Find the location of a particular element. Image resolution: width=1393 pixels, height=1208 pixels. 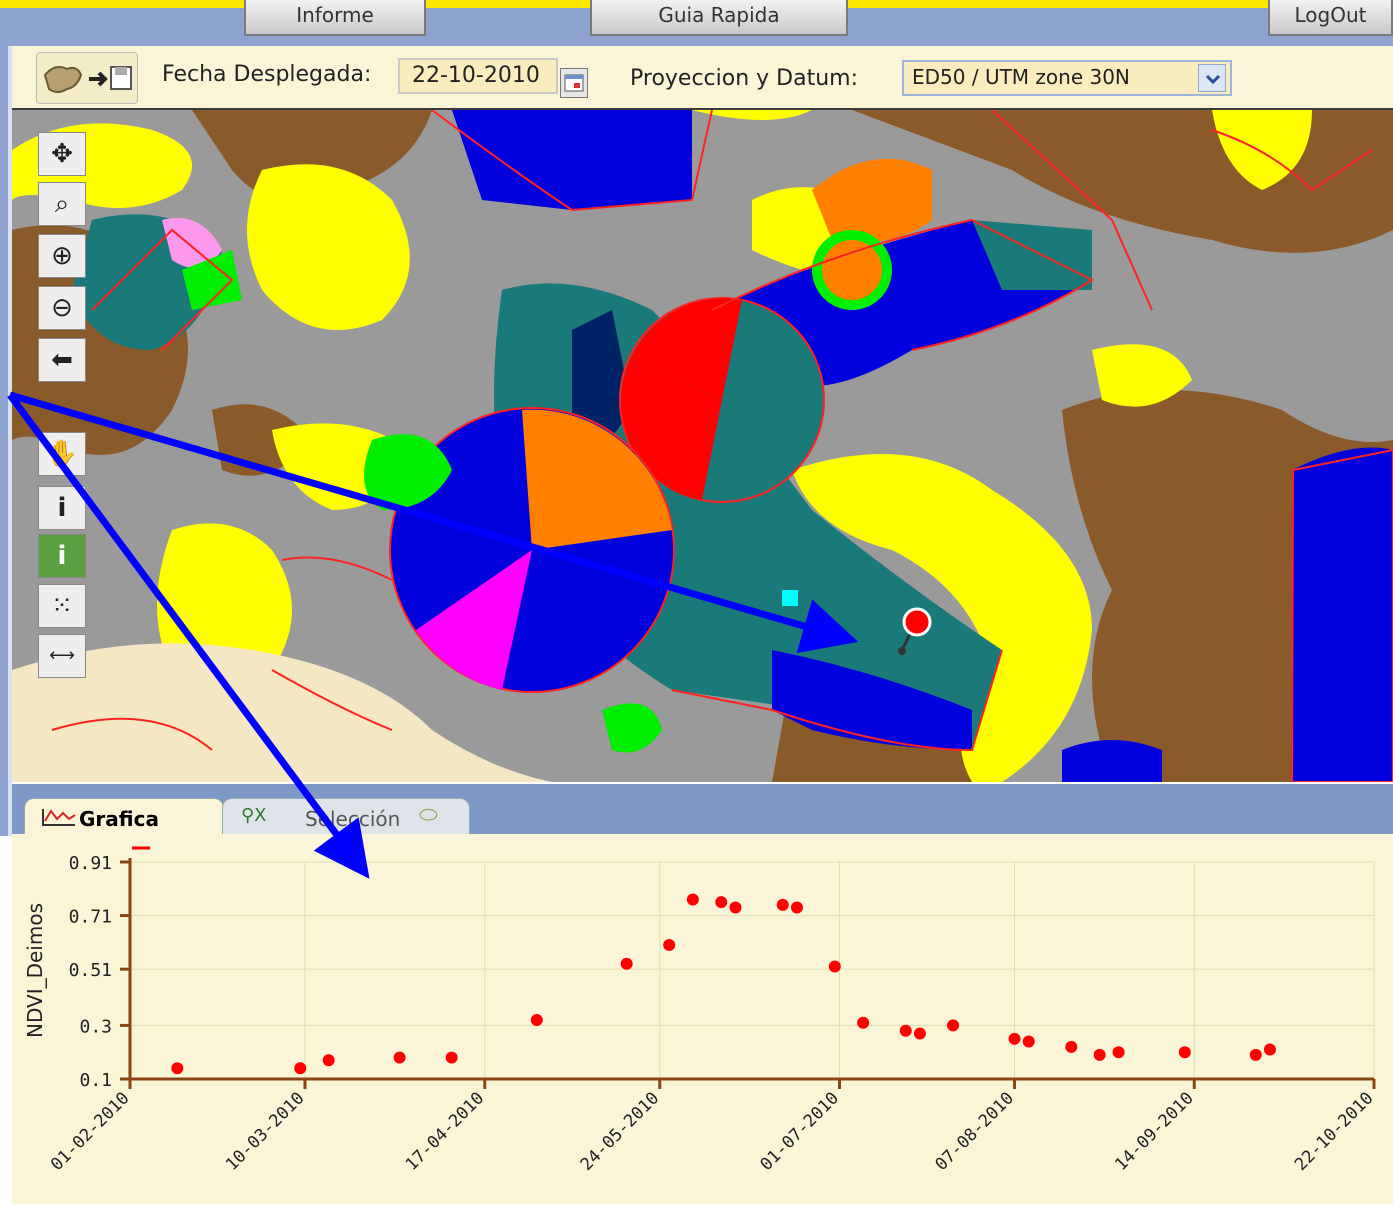

info-icon: i is located at coordinates (62, 508).